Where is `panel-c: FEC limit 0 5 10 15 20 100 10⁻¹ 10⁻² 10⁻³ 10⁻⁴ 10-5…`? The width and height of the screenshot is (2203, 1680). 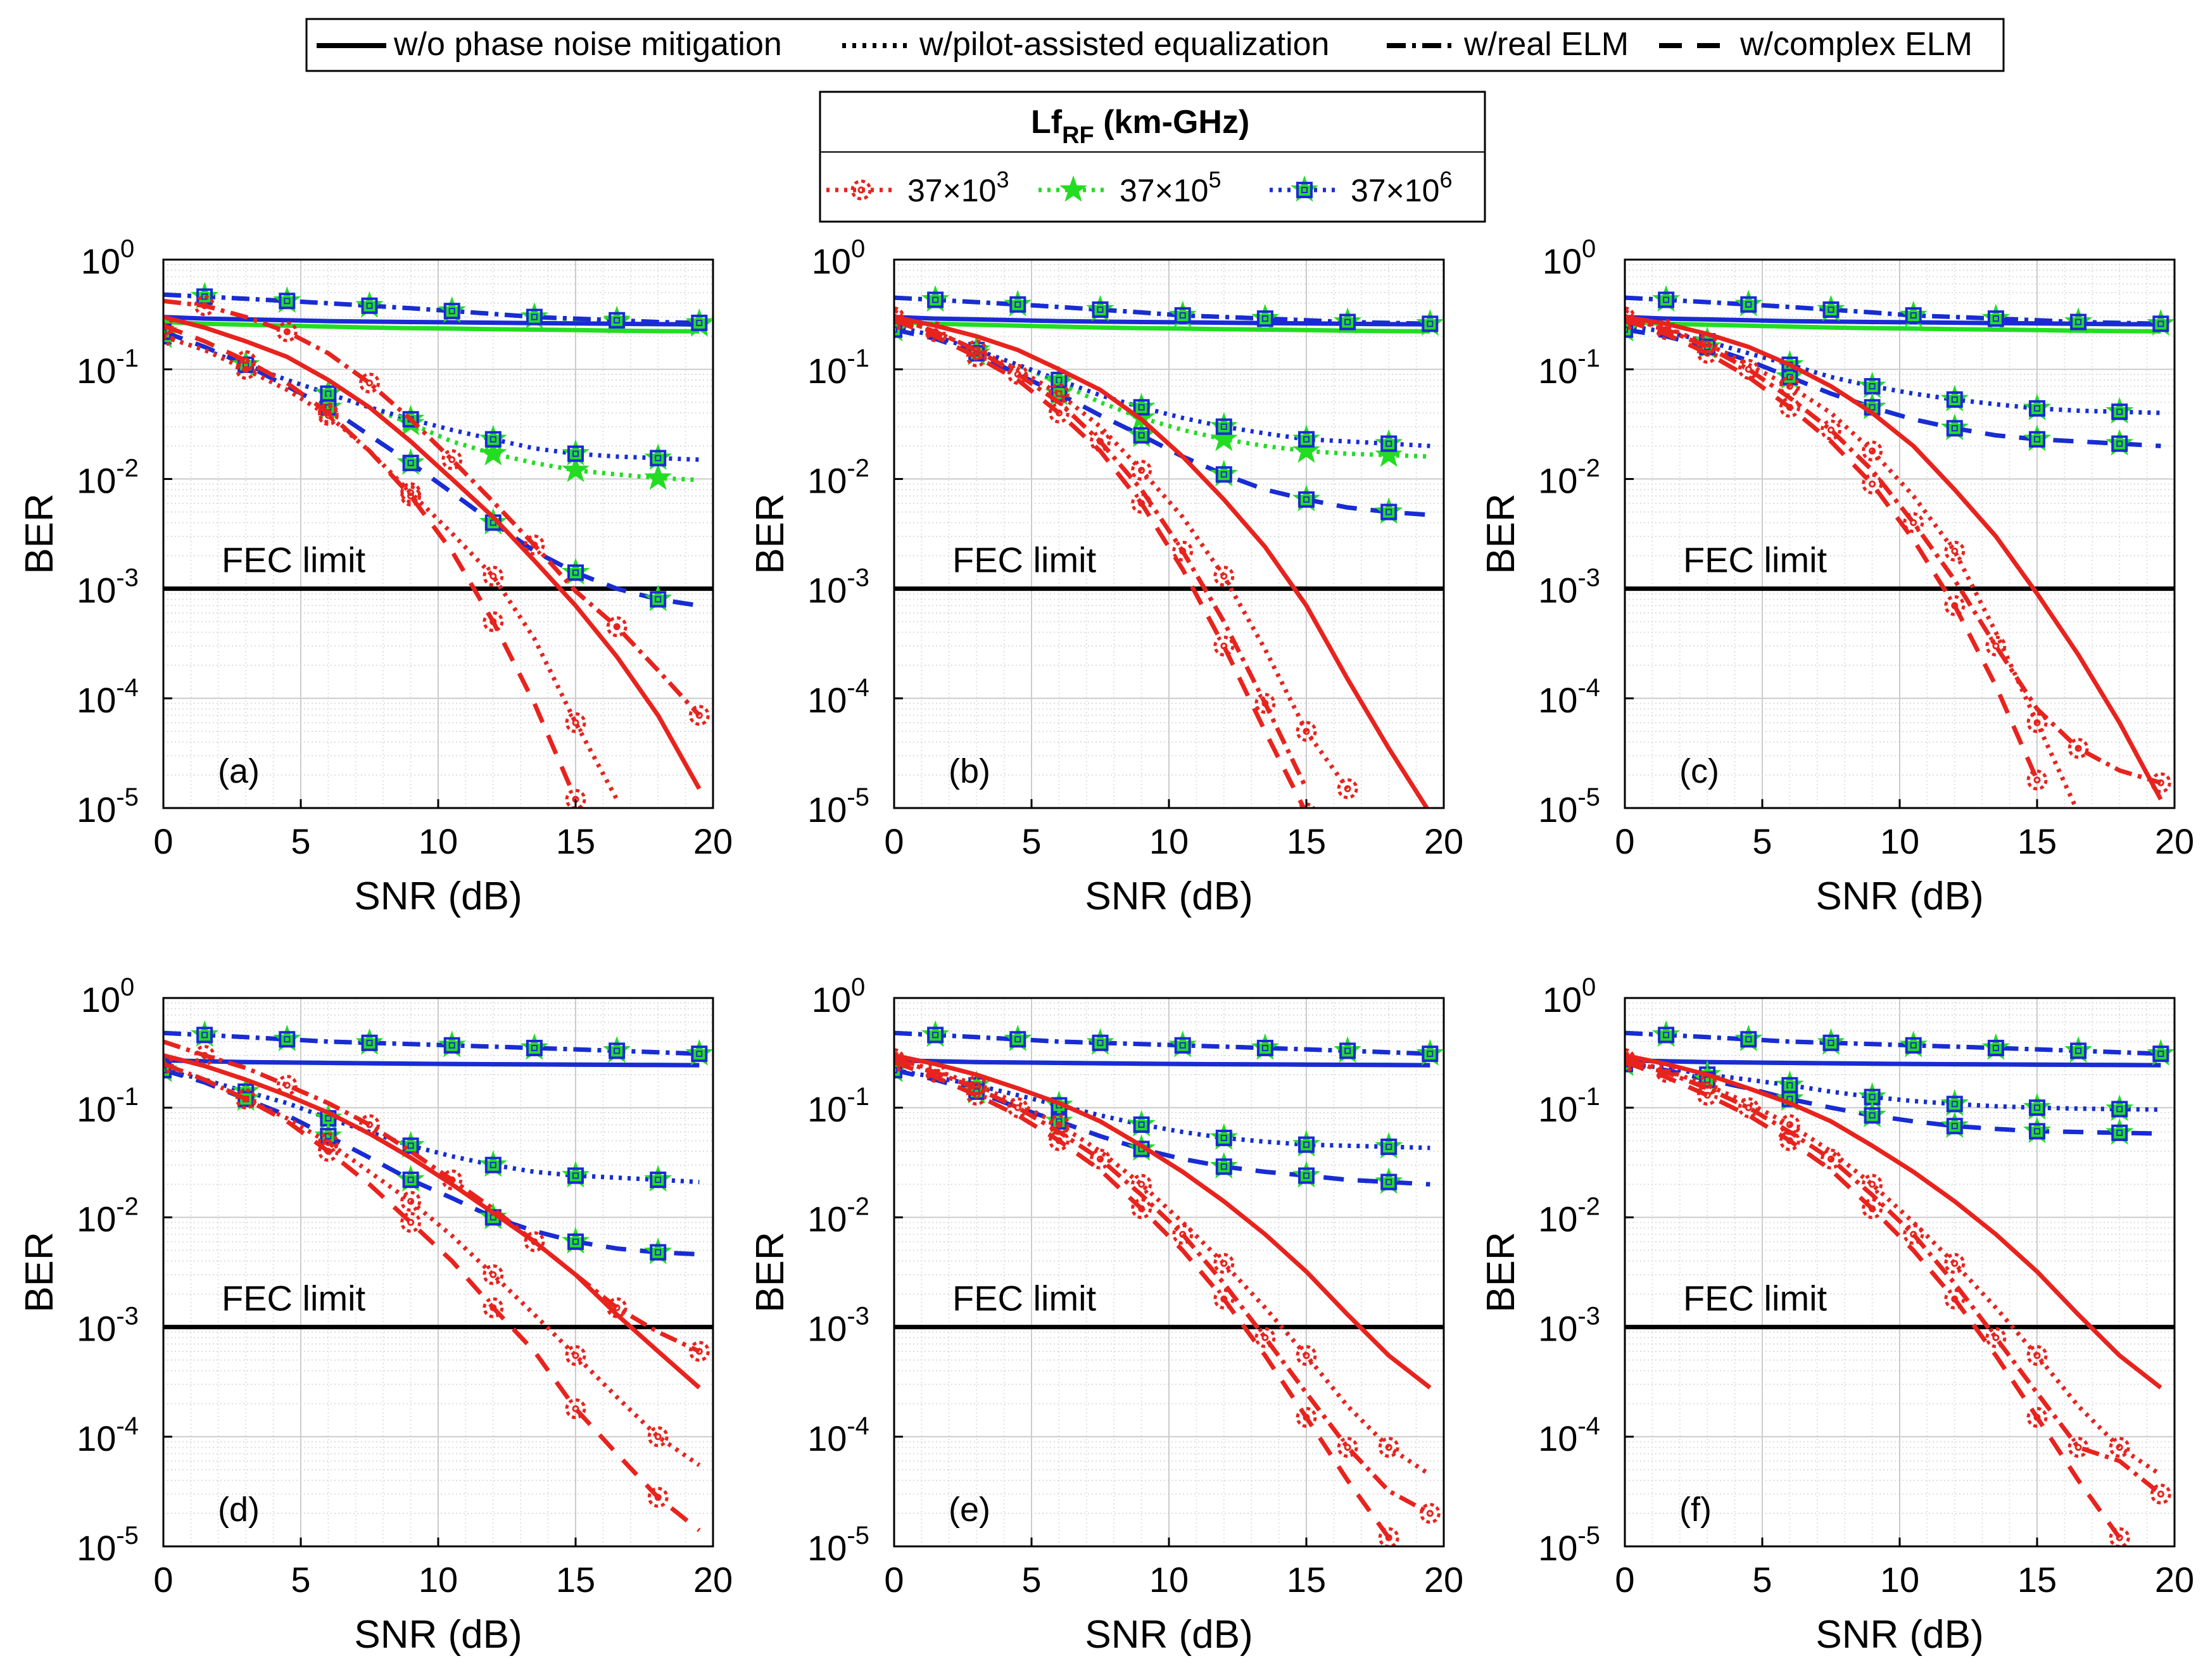
panel-c: FEC limit 0 5 10 15 20 100 10⁻¹ 10⁻² 10⁻³ 10⁻⁴ 10-5… is located at coordinates (1837, 576).